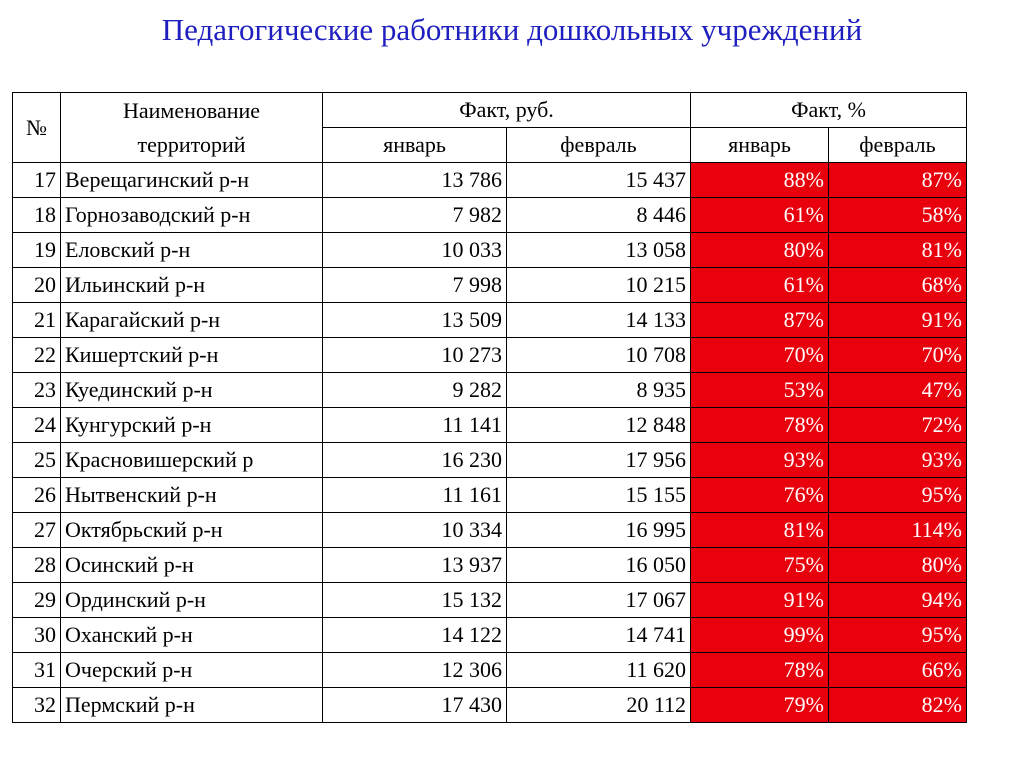 This screenshot has width=1024, height=768. I want to click on table-row: 32 Пермский р-н 17 430 20 112 79% 82%, so click(489, 705).